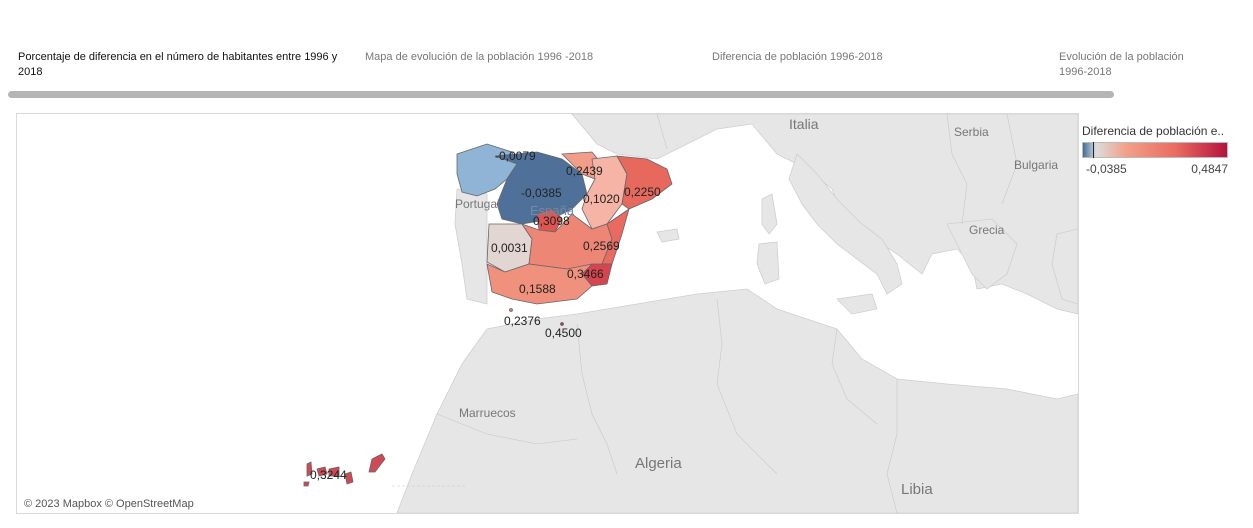 The width and height of the screenshot is (1253, 528). I want to click on label-espana: España, so click(552, 210).